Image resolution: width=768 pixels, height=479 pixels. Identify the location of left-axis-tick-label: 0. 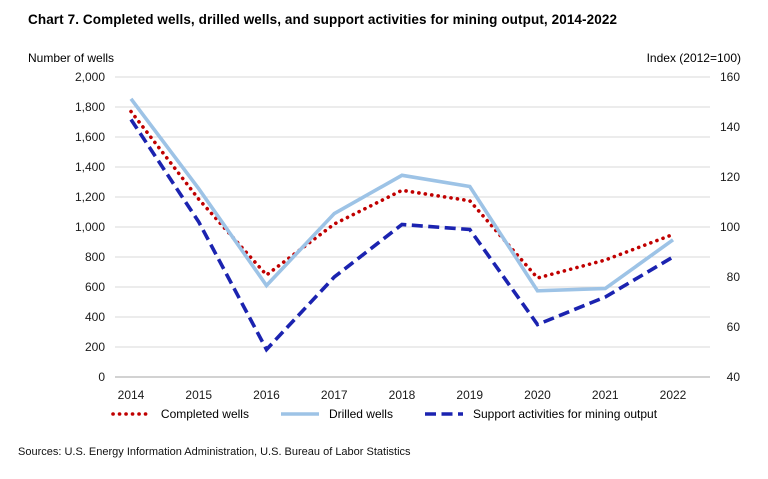
(101, 377).